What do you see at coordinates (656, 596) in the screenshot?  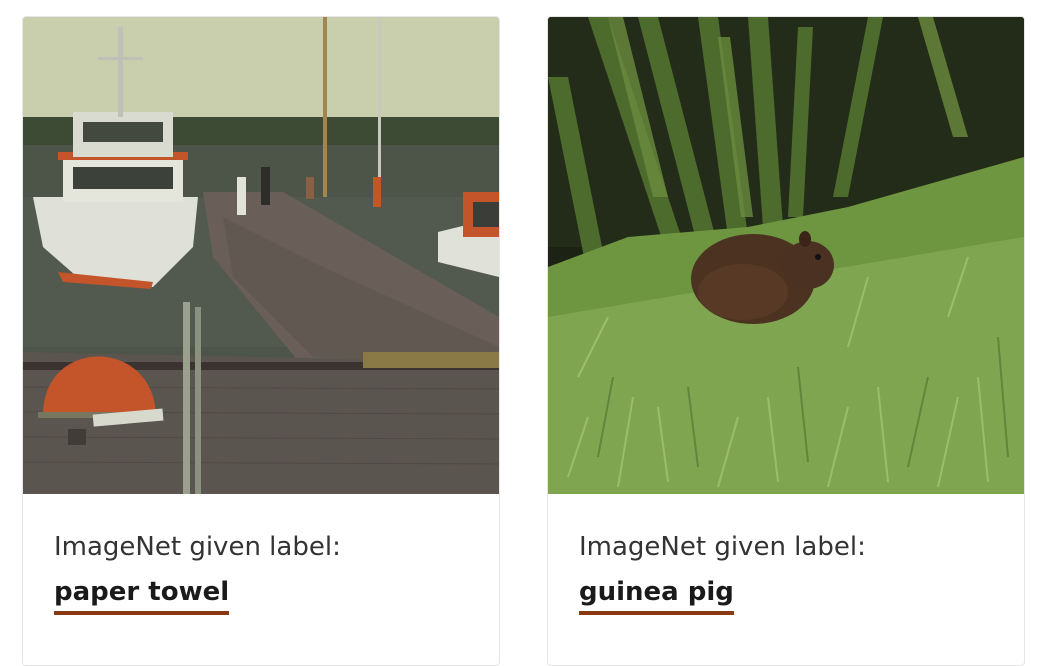 I see `label-link: guinea pig` at bounding box center [656, 596].